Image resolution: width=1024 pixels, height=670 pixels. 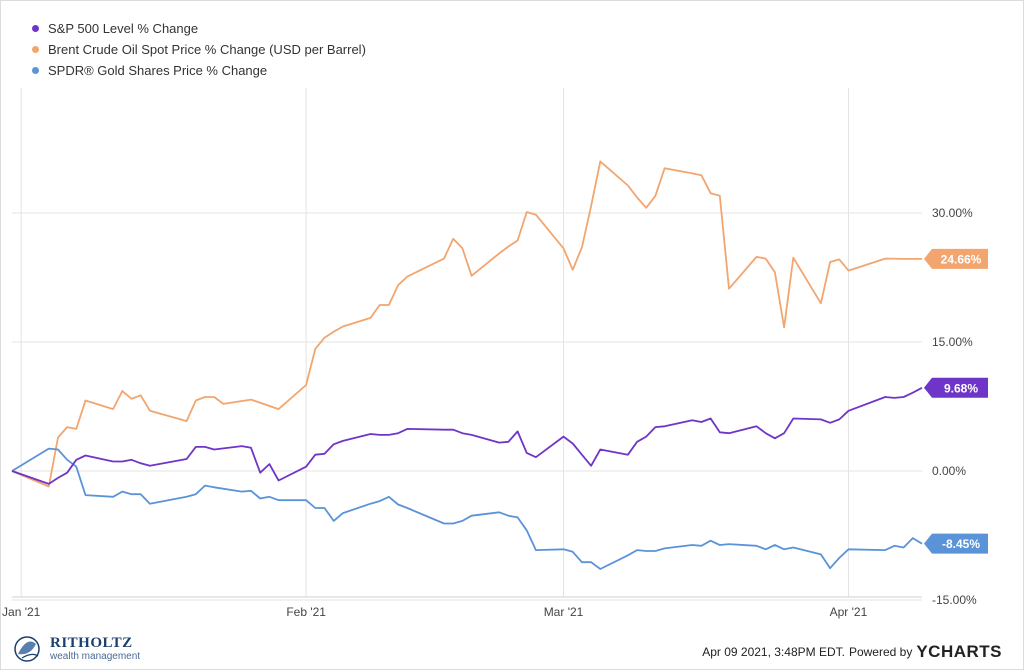 I want to click on legend-marker-brent, so click(x=35, y=49).